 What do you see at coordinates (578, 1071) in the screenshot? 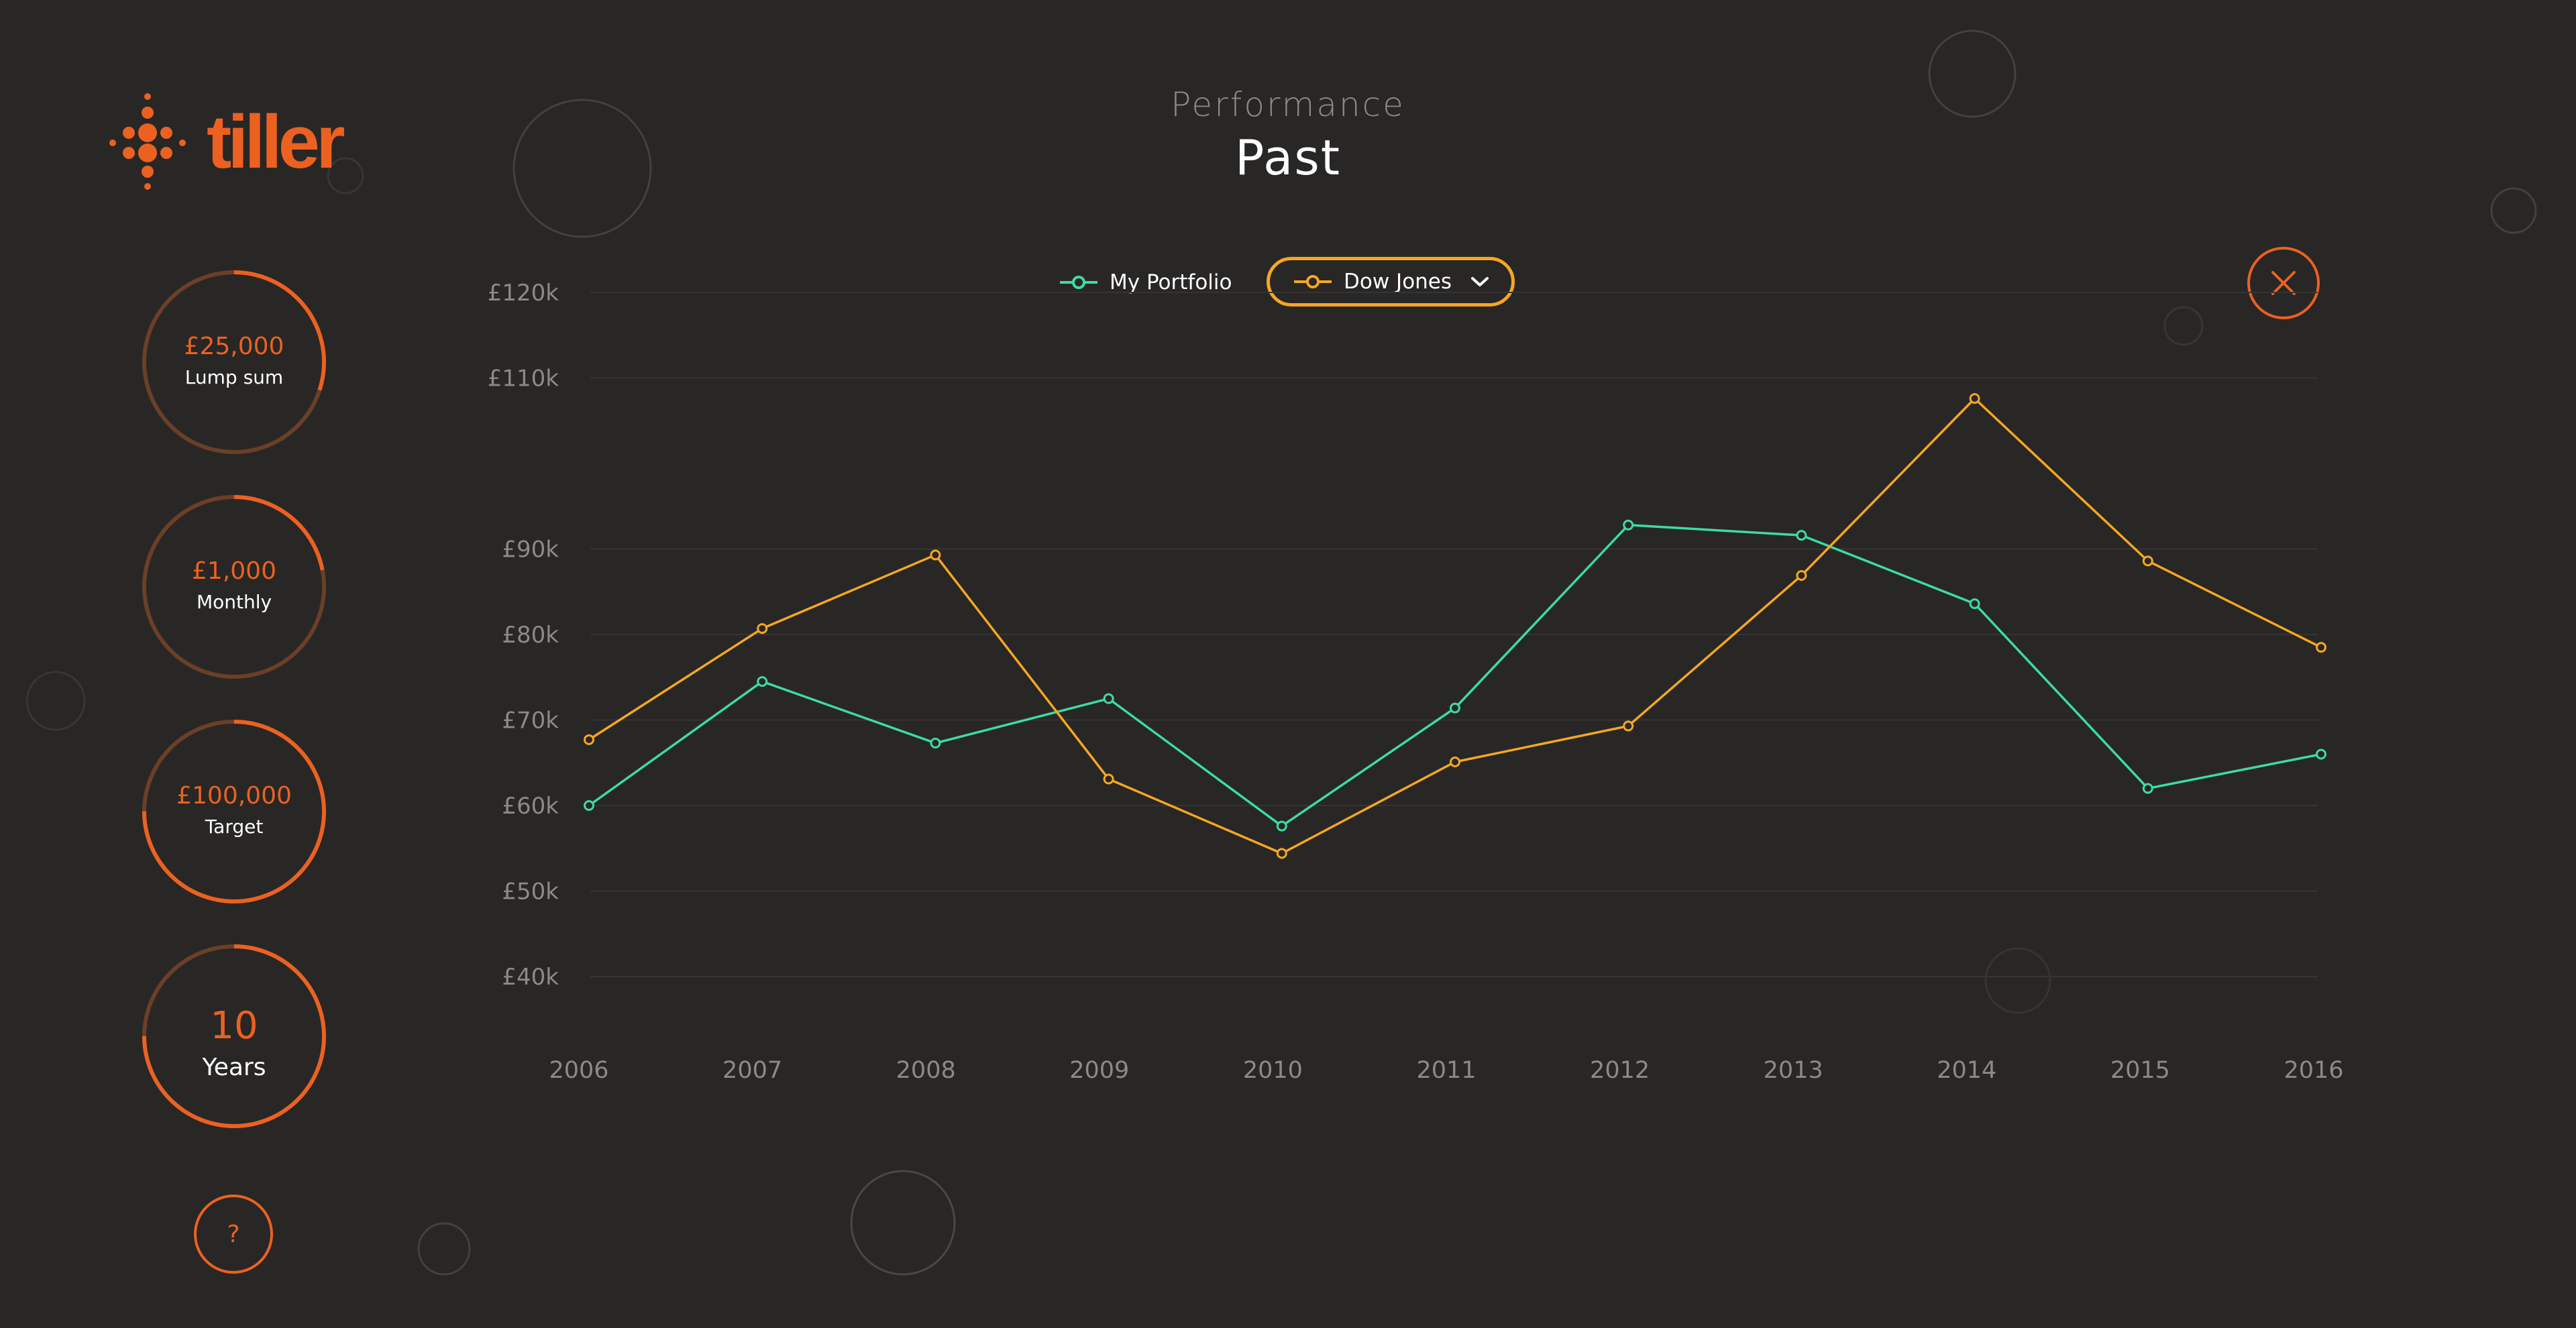
I see `x-tick-label: 2006` at bounding box center [578, 1071].